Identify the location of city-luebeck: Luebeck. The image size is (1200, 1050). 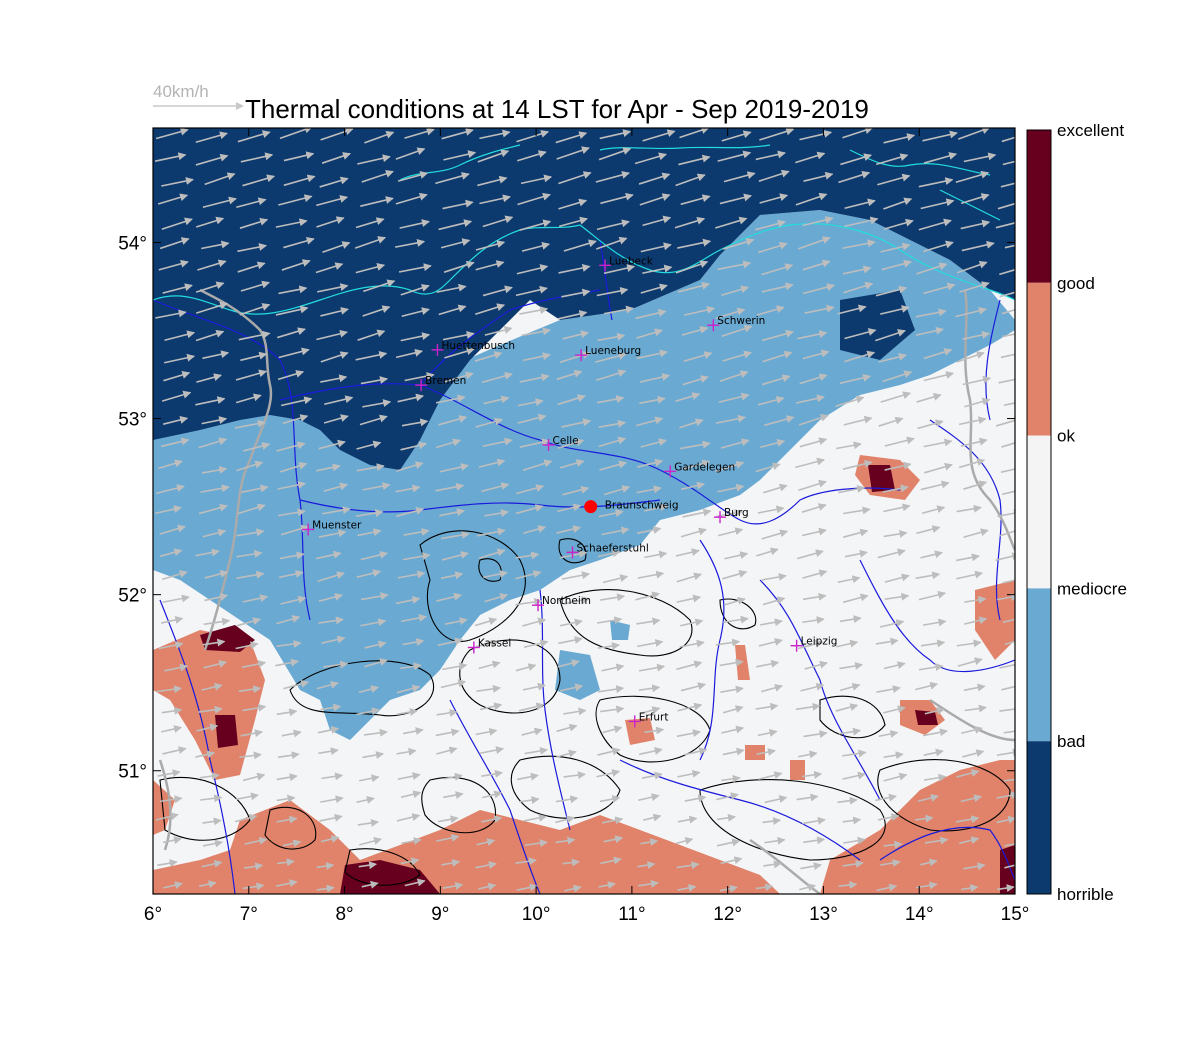
(626, 263).